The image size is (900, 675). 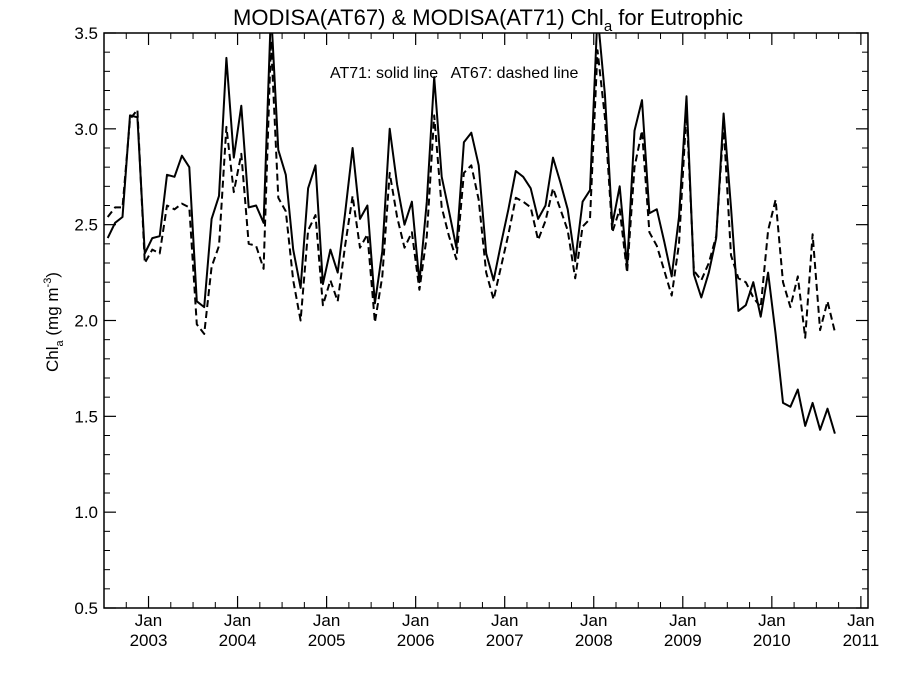 I want to click on x-tick-label-year: 2003, so click(x=149, y=640).